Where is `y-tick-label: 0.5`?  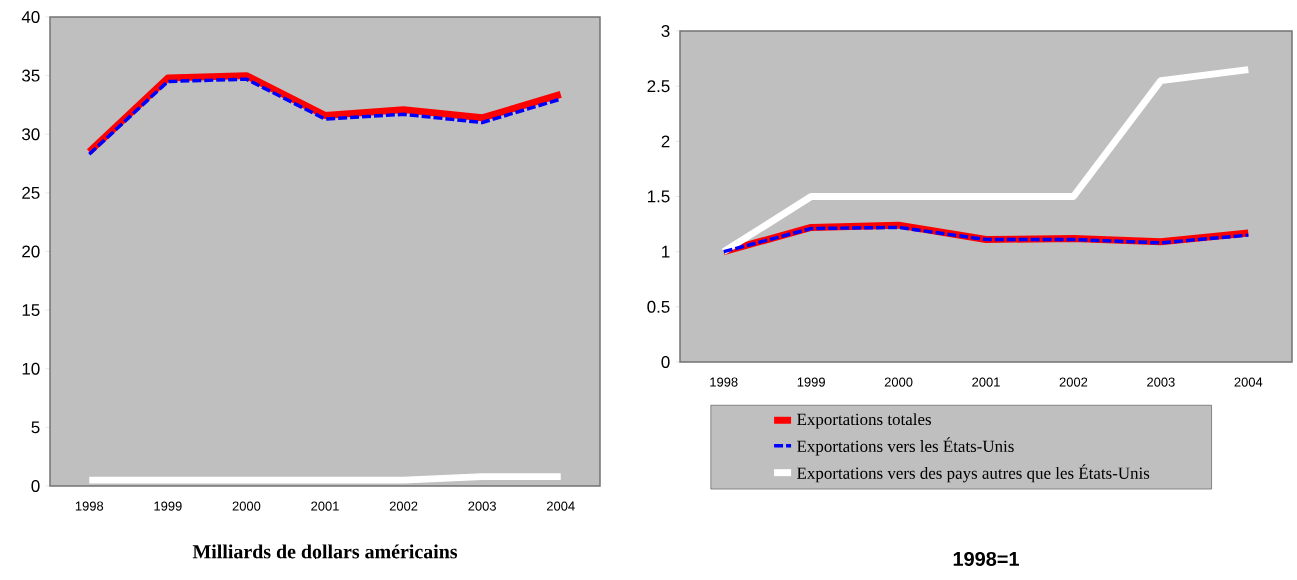 y-tick-label: 0.5 is located at coordinates (658, 306).